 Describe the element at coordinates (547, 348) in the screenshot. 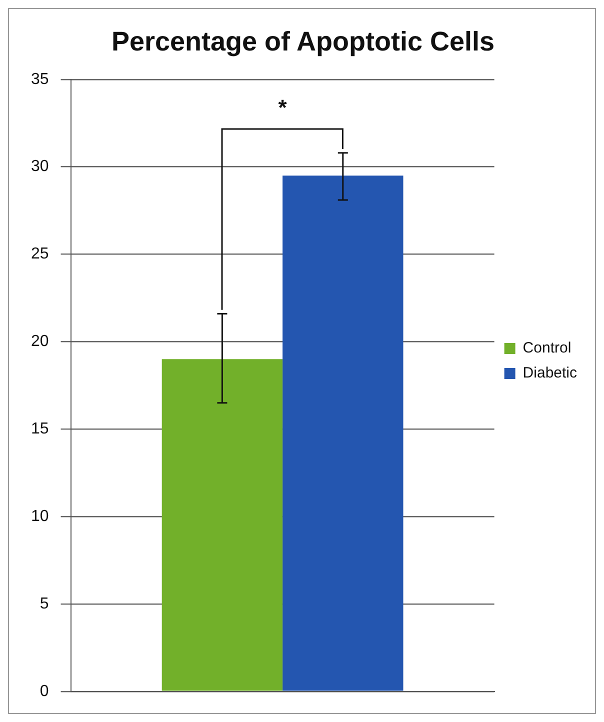

I see `legend-label: Control` at that location.